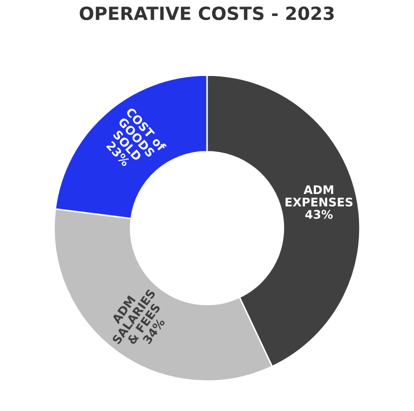 Image resolution: width=414 pixels, height=411 pixels. Describe the element at coordinates (319, 196) in the screenshot. I see `slice-label: ADM EXPENSES` at that location.